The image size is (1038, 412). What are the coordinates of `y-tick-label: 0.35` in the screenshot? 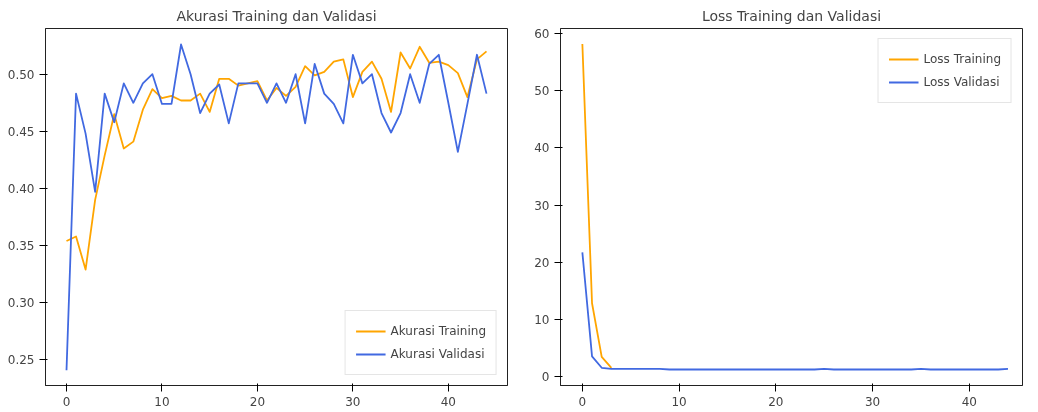 It's located at (21, 246).